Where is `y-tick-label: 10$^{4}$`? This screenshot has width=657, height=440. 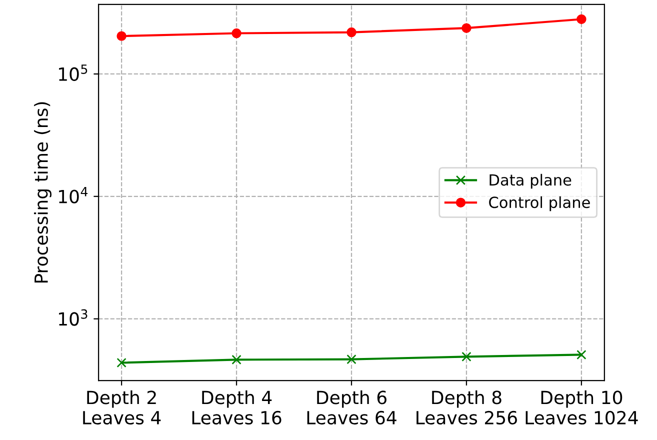 y-tick-label: 10$^{4}$ is located at coordinates (73, 195).